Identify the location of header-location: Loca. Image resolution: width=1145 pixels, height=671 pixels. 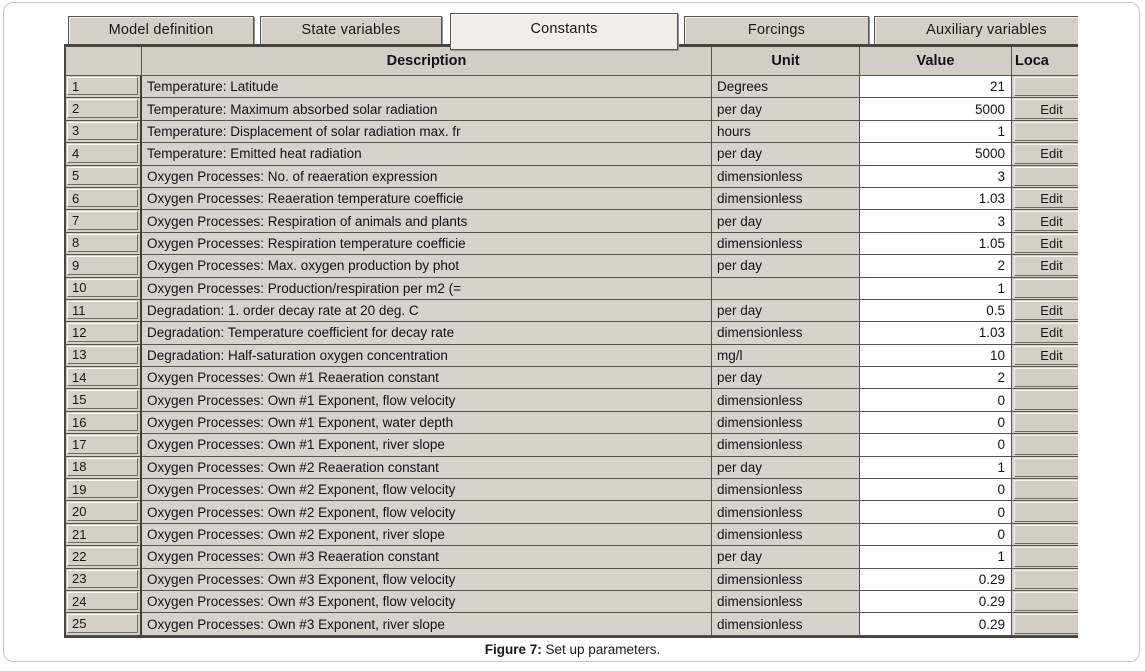
(1045, 61).